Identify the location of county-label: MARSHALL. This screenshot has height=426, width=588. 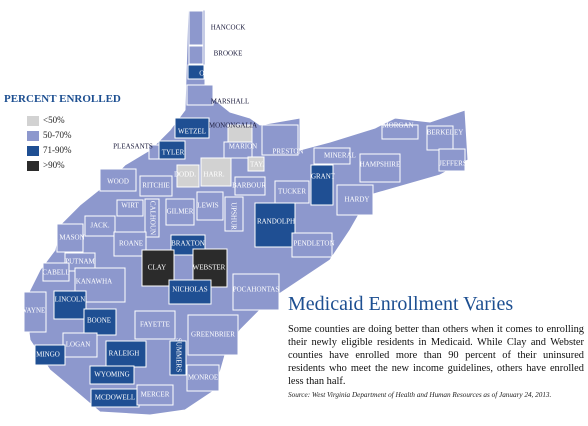
(230, 102).